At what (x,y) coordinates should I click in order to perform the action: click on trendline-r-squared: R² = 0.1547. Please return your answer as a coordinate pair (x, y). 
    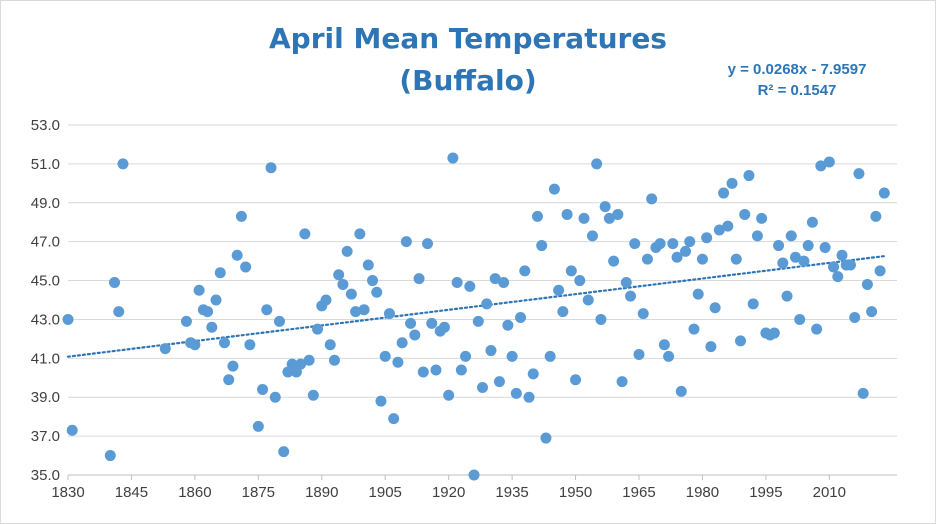
    Looking at the image, I should click on (797, 90).